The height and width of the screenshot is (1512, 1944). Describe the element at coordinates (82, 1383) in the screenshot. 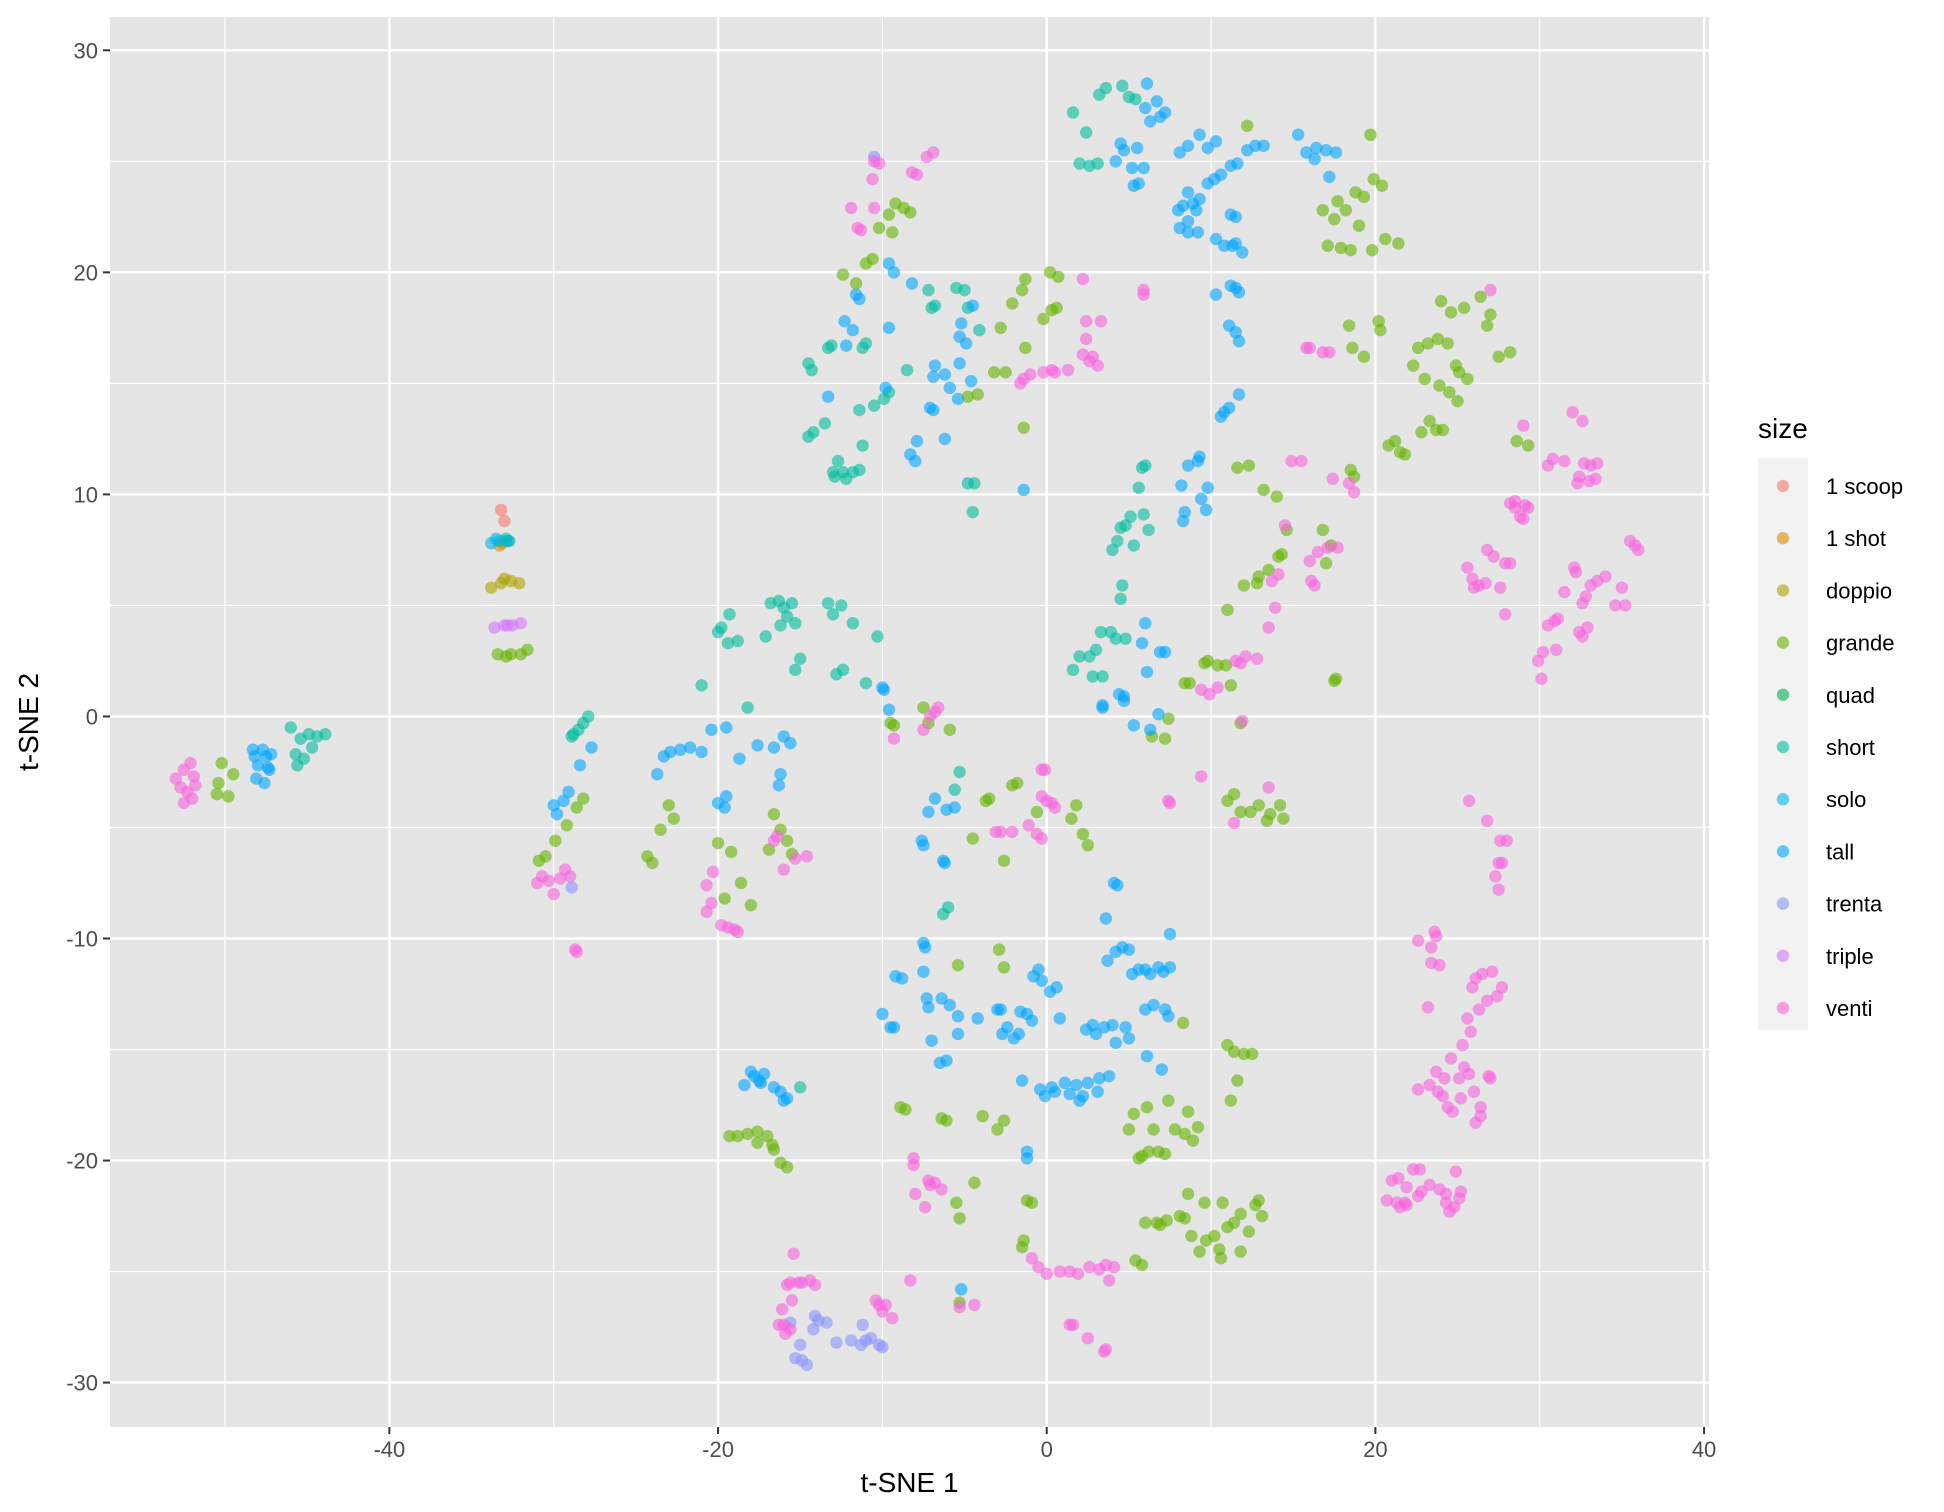

I see `y-tick-label: -30` at that location.